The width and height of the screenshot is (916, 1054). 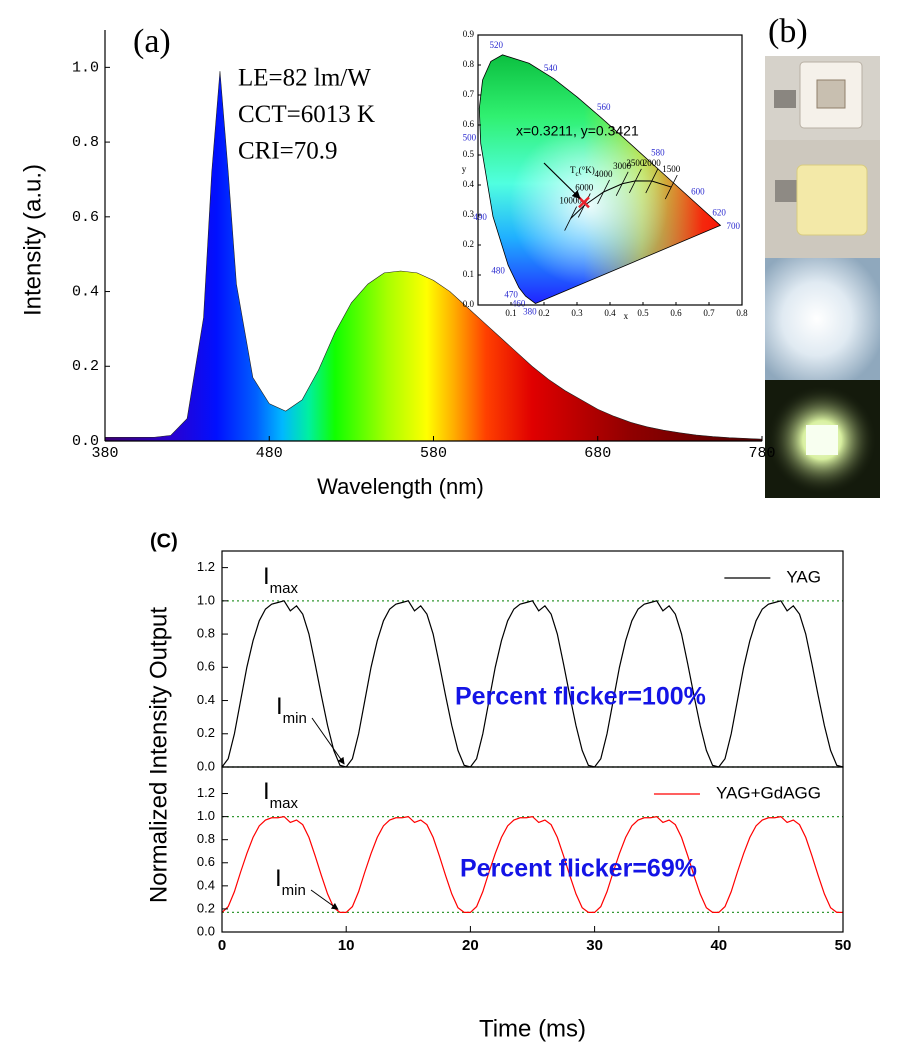 What do you see at coordinates (530, 312) in the screenshot?
I see `locus-label: 380` at bounding box center [530, 312].